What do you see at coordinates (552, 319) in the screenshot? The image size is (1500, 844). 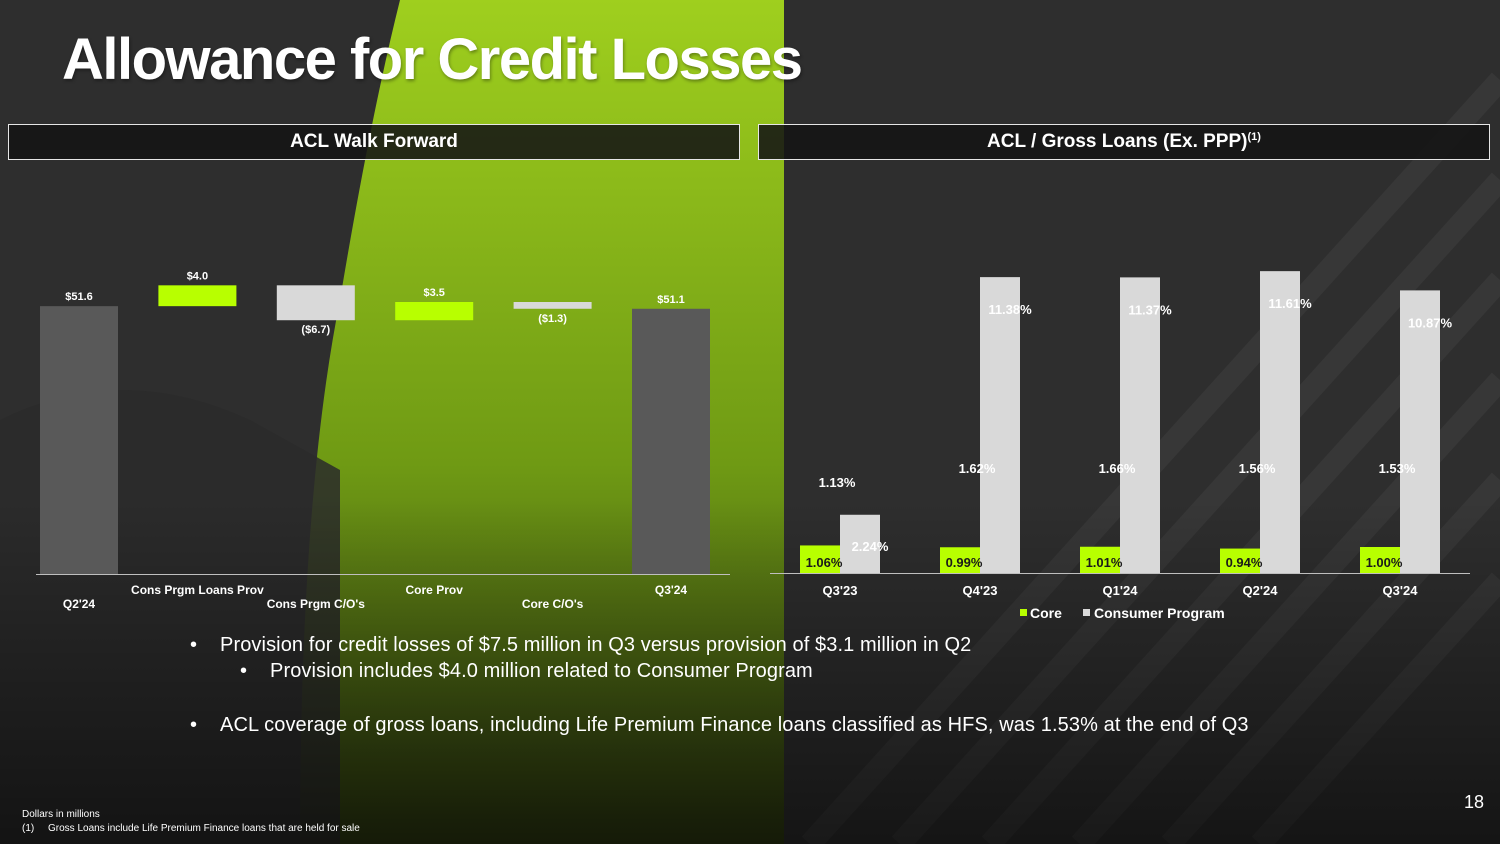 I see `waterfall-data-label: ($1.3)` at bounding box center [552, 319].